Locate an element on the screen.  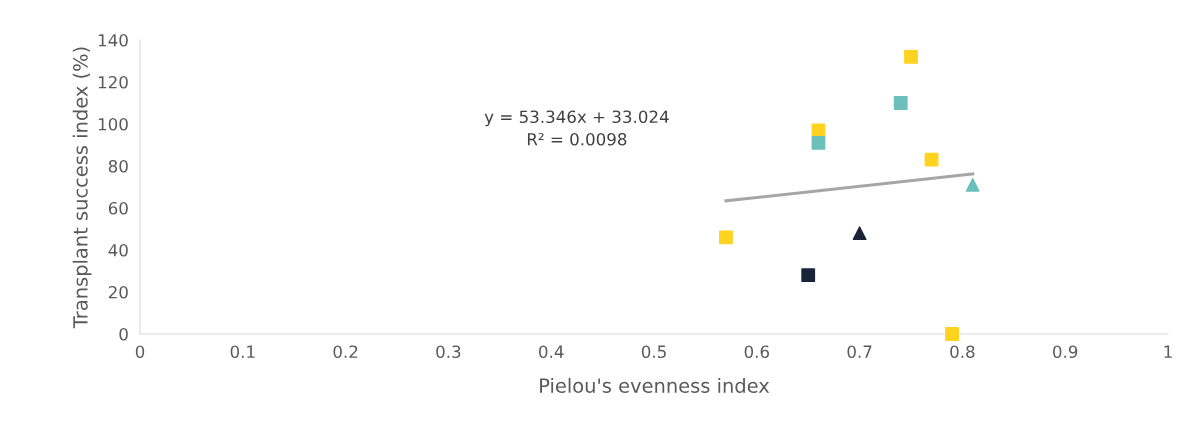
x-tick-label: 0 is located at coordinates (140, 352).